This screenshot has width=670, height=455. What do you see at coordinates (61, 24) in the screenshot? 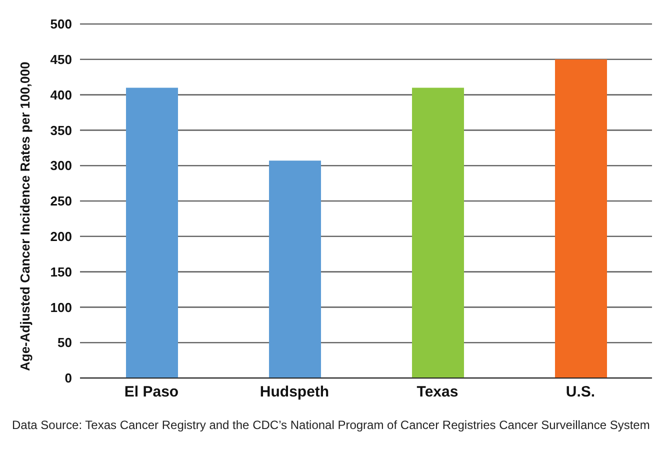
I see `y-tick-label: 500` at bounding box center [61, 24].